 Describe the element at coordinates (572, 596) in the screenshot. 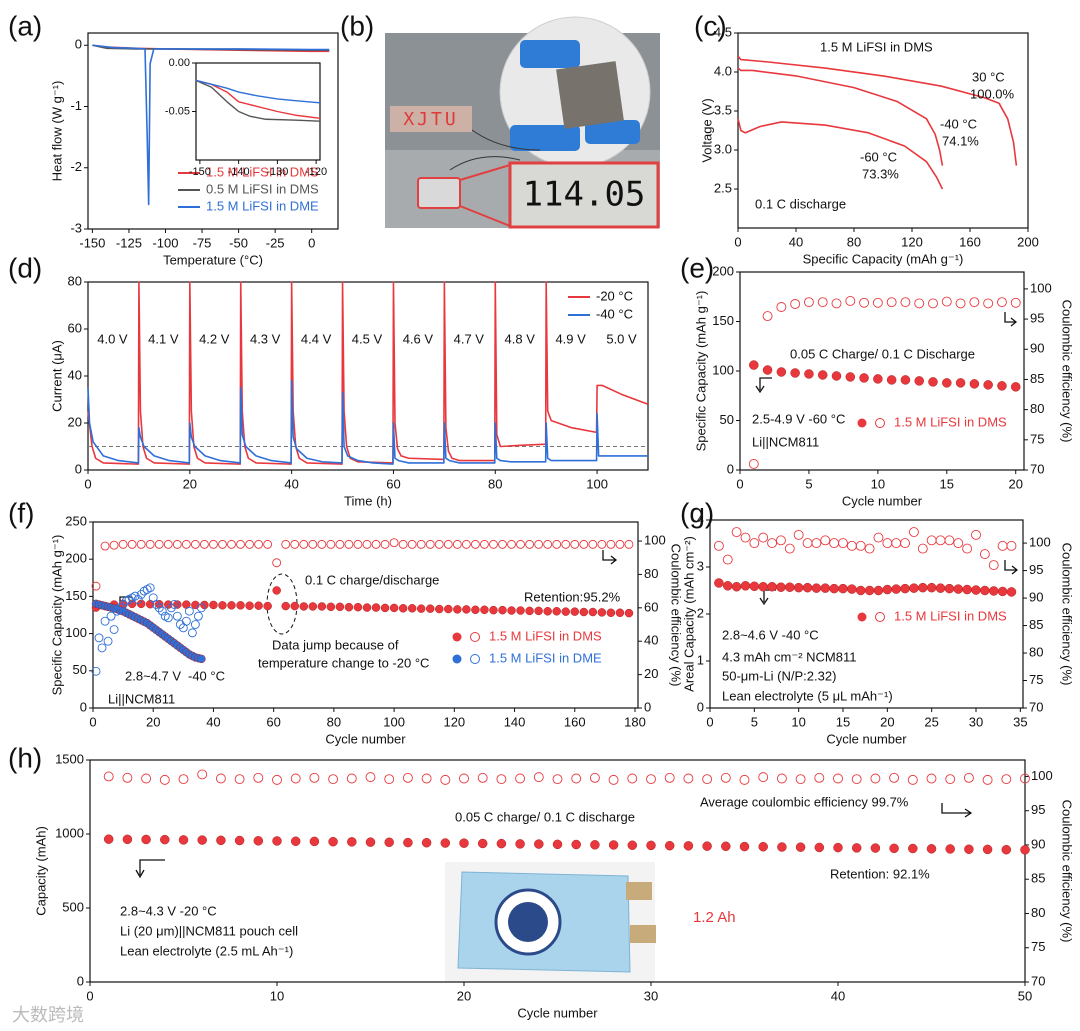

I see `annotation: Retention:95.2%` at that location.